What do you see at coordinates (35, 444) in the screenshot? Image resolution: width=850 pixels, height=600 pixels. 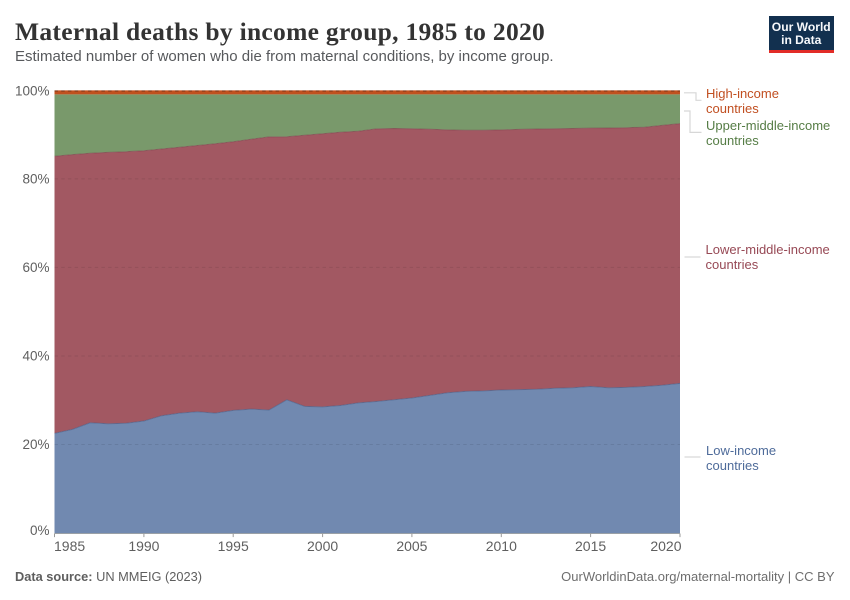 I see `svg-text: 20%` at bounding box center [35, 444].